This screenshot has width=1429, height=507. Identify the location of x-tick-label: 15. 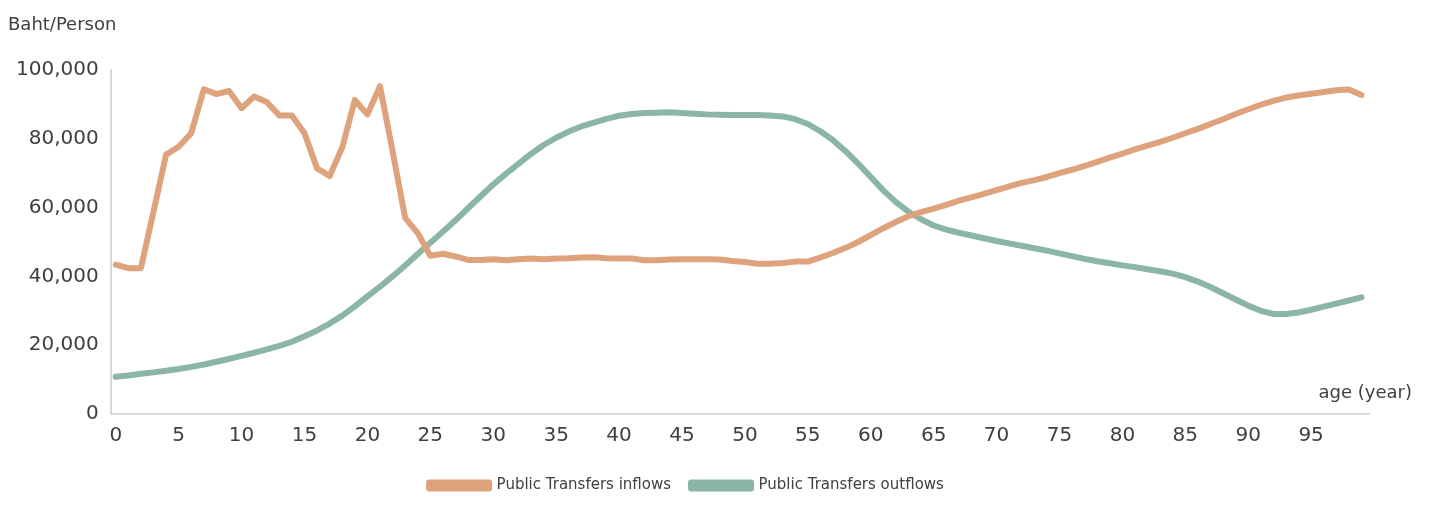
(304, 434).